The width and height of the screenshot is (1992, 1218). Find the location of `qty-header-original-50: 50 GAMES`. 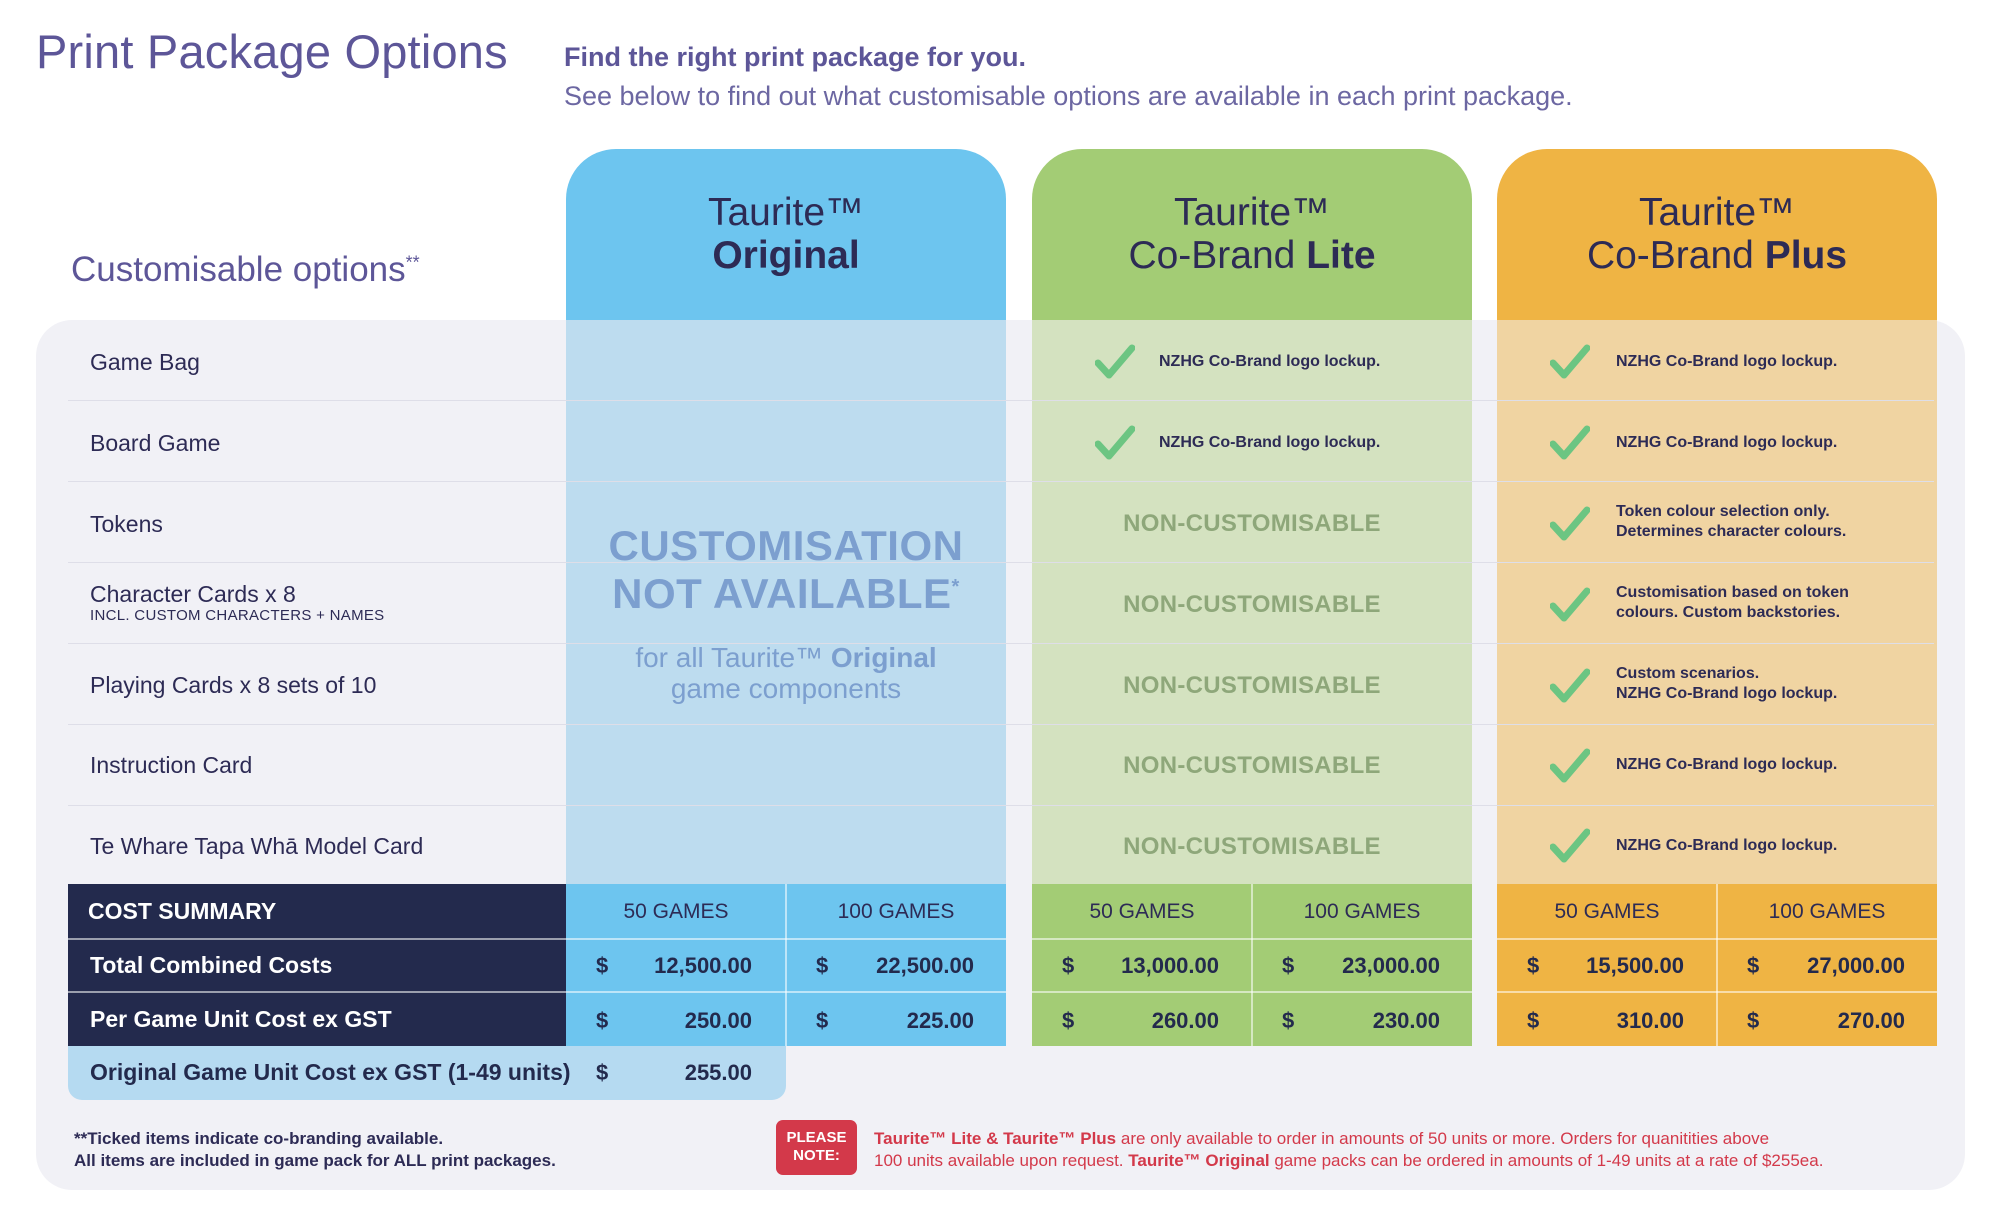

qty-header-original-50: 50 GAMES is located at coordinates (676, 911).